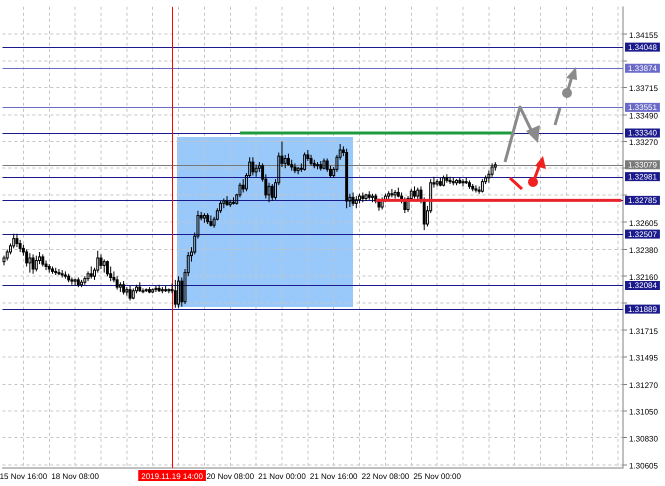 The width and height of the screenshot is (665, 486). I want to click on ref-line-label: 1.32785, so click(643, 201).